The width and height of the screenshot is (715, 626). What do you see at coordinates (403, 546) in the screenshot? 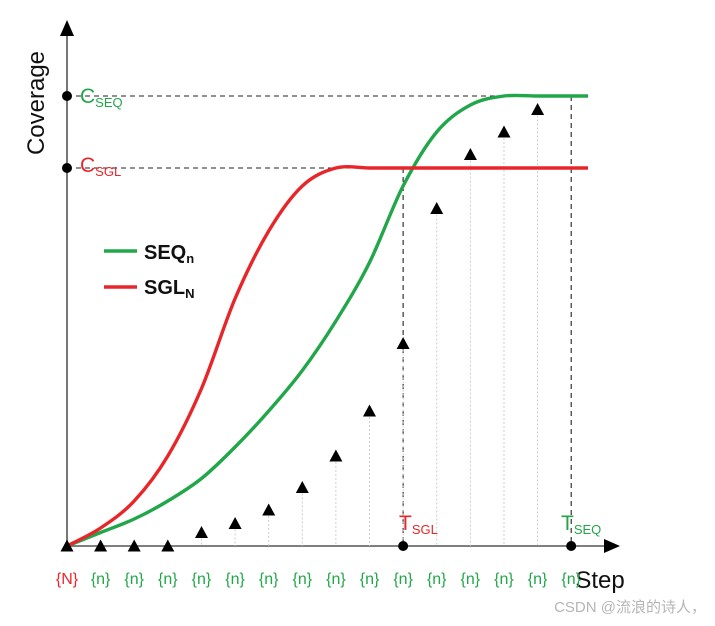
I see `ref-dot-t-sgl` at bounding box center [403, 546].